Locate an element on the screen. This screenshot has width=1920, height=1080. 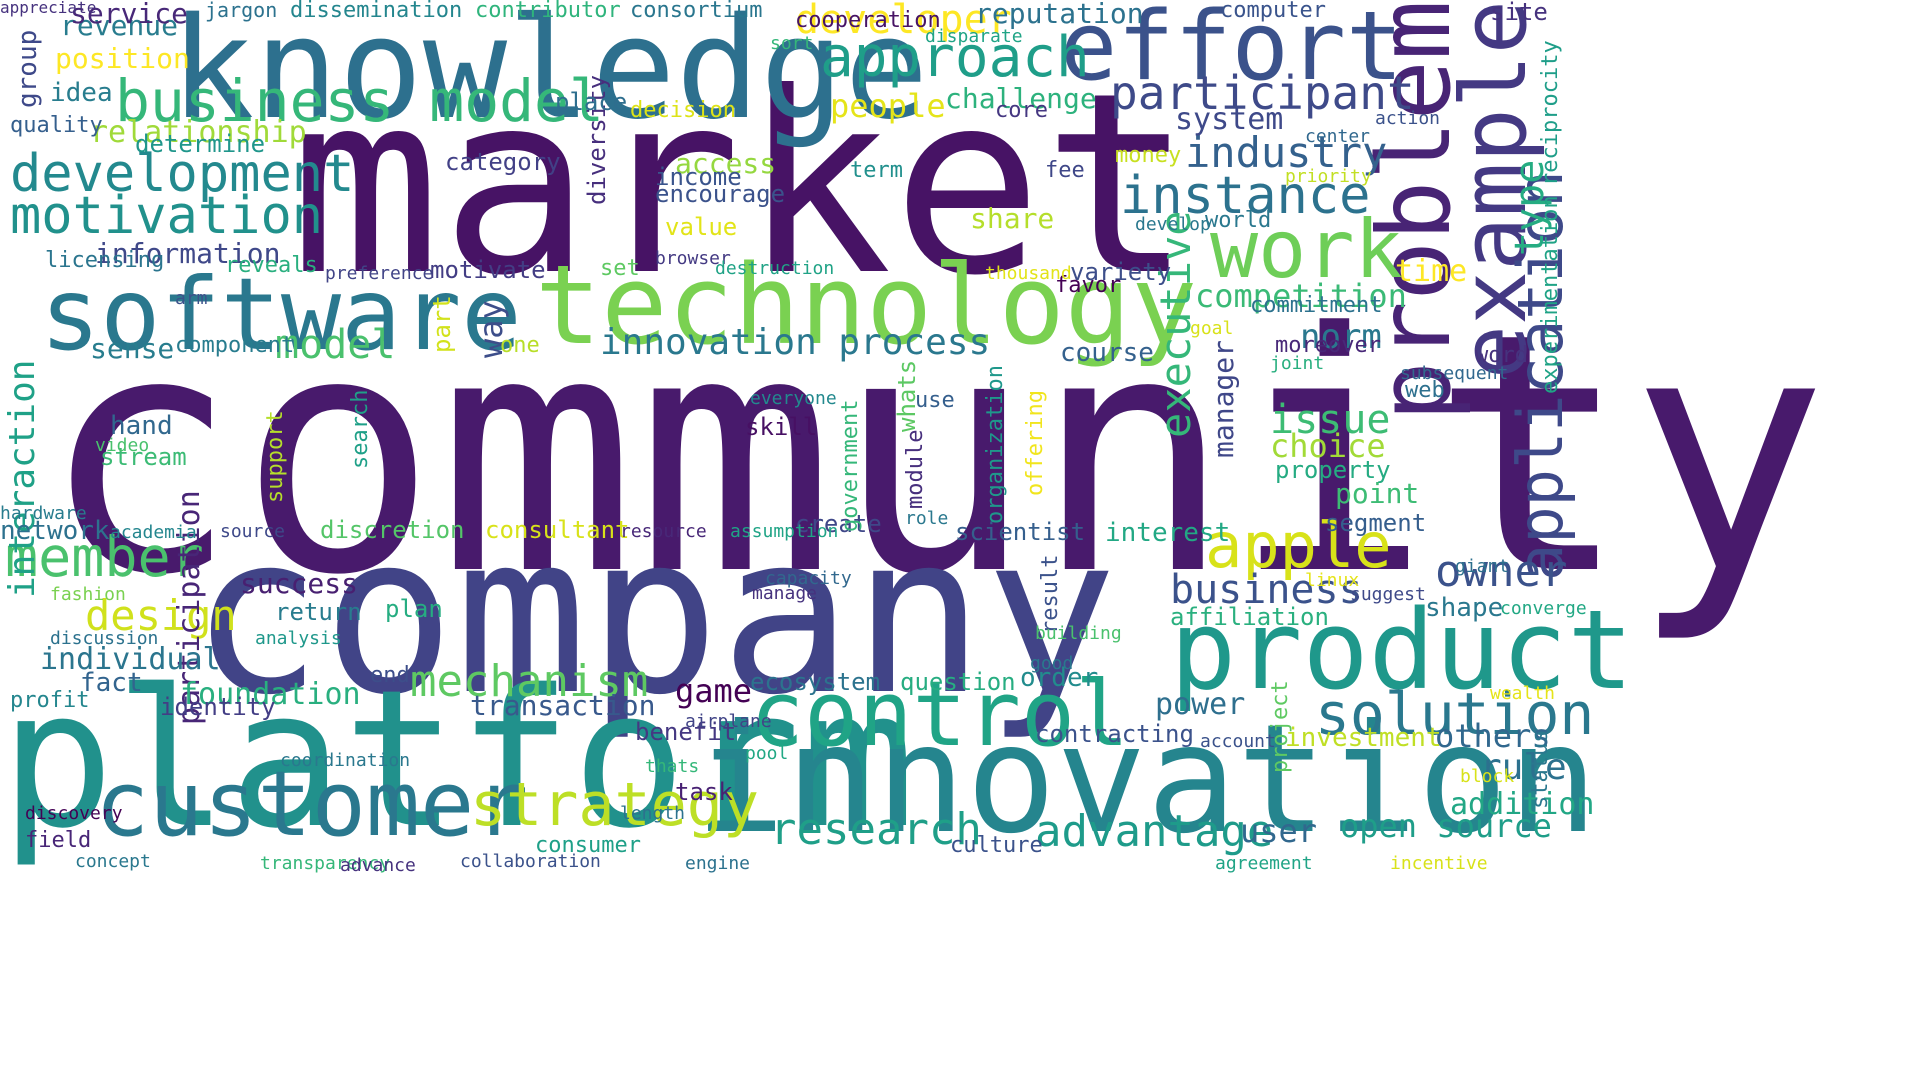
word-revenue: revenue is located at coordinates (119, 25).